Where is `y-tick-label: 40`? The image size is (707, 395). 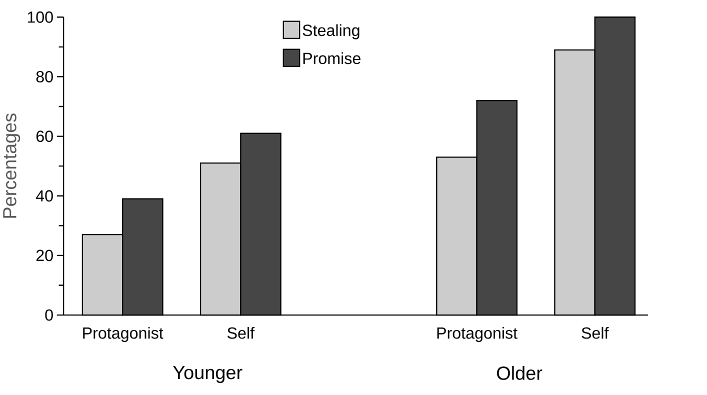 y-tick-label: 40 is located at coordinates (44, 196).